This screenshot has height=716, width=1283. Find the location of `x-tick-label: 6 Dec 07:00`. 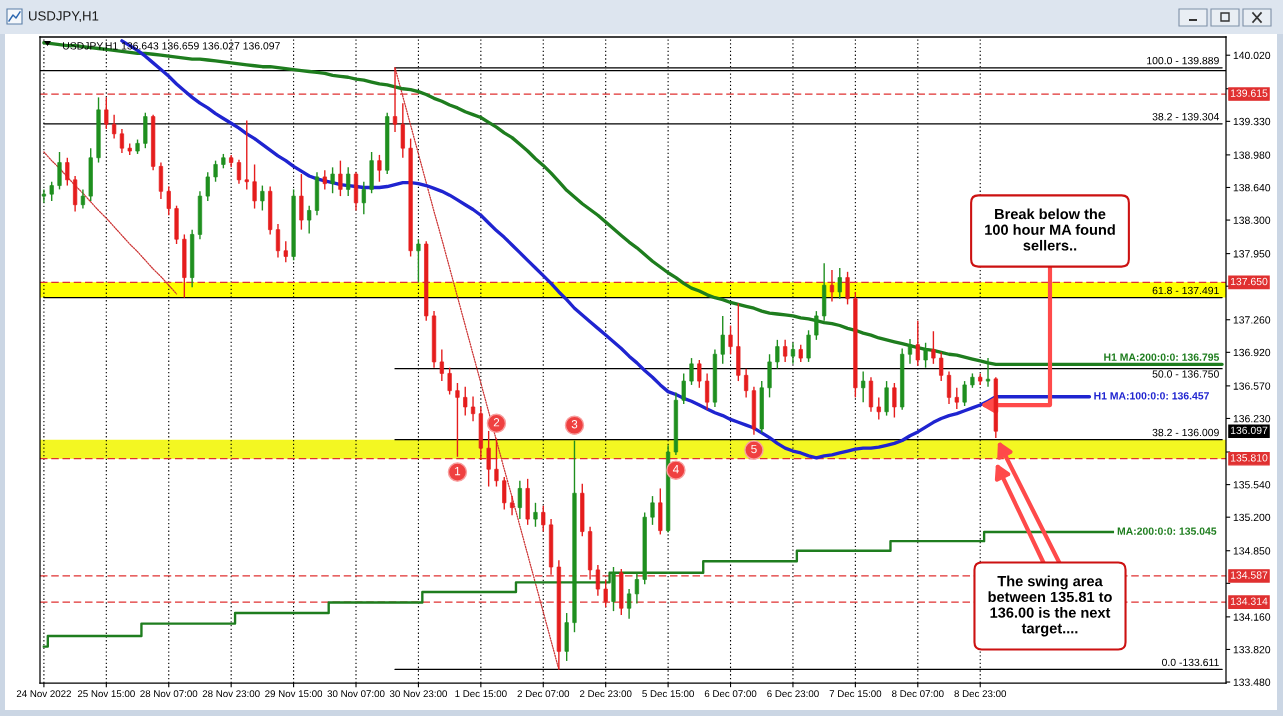

x-tick-label: 6 Dec 07:00 is located at coordinates (730, 694).